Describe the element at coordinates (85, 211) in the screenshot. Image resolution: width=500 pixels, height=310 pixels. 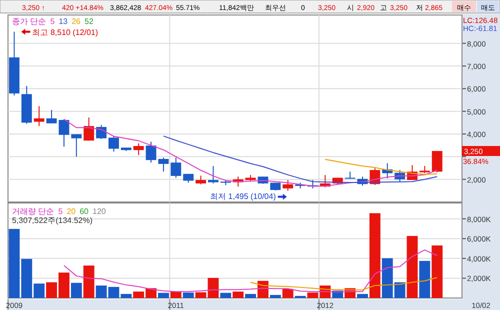
I see `legend-label: 60` at that location.